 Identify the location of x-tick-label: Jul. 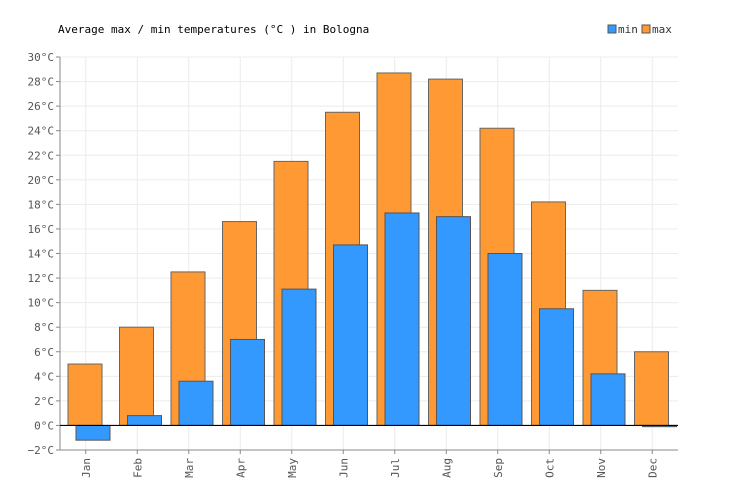
(395, 468).